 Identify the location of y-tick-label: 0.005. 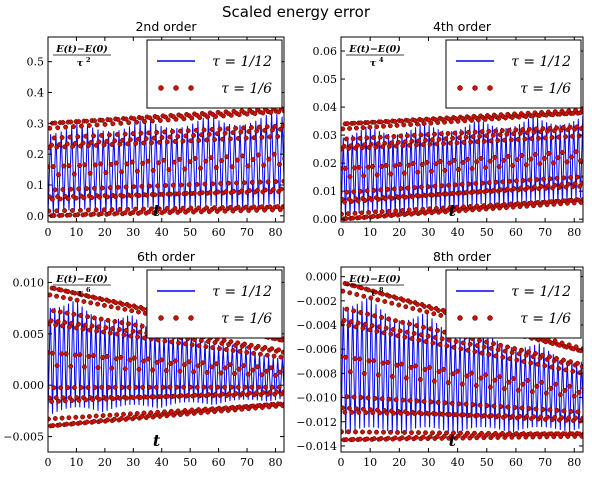
(29, 334).